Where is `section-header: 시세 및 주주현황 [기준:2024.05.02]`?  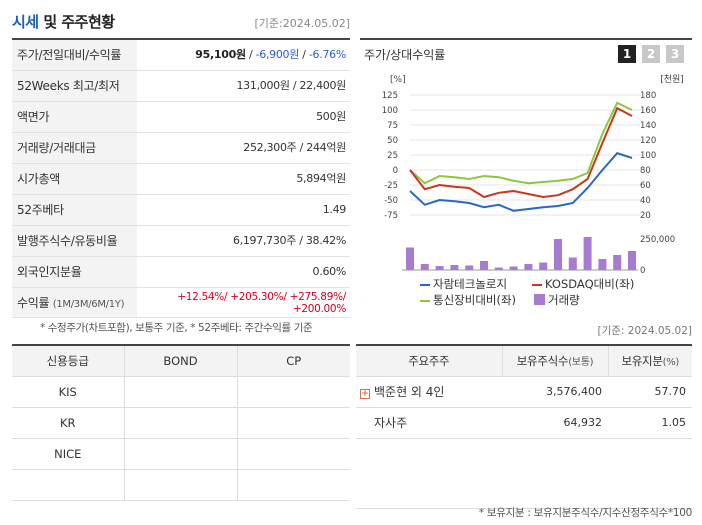
section-header: 시세 및 주주현황 [기준:2024.05.02] is located at coordinates (181, 20).